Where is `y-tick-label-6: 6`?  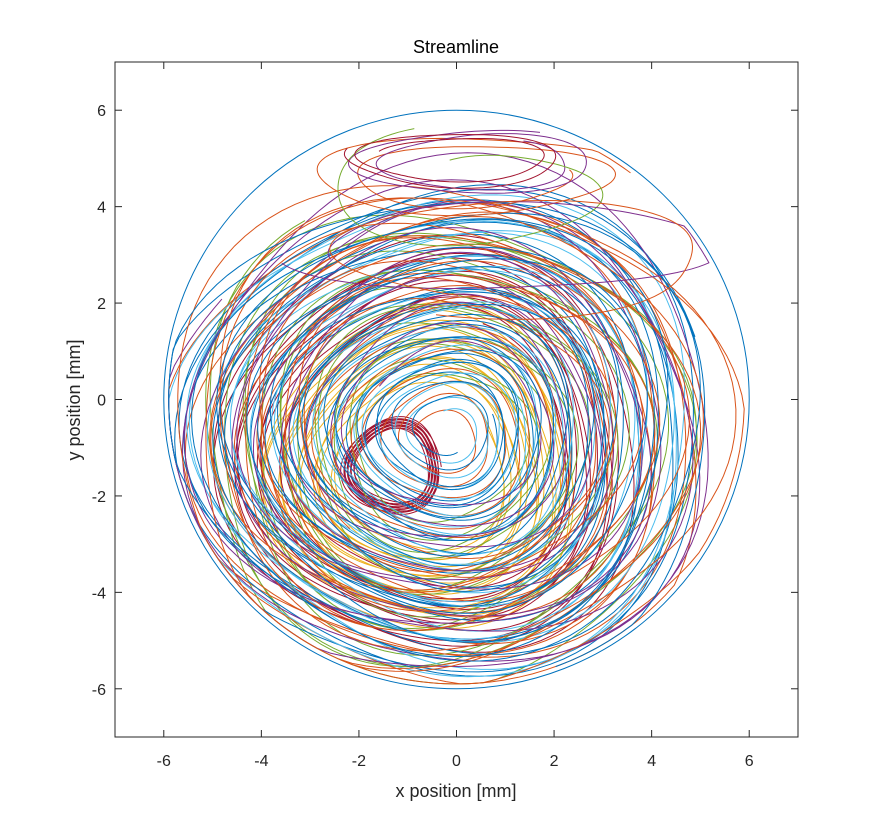 y-tick-label-6: 6 is located at coordinates (101, 111).